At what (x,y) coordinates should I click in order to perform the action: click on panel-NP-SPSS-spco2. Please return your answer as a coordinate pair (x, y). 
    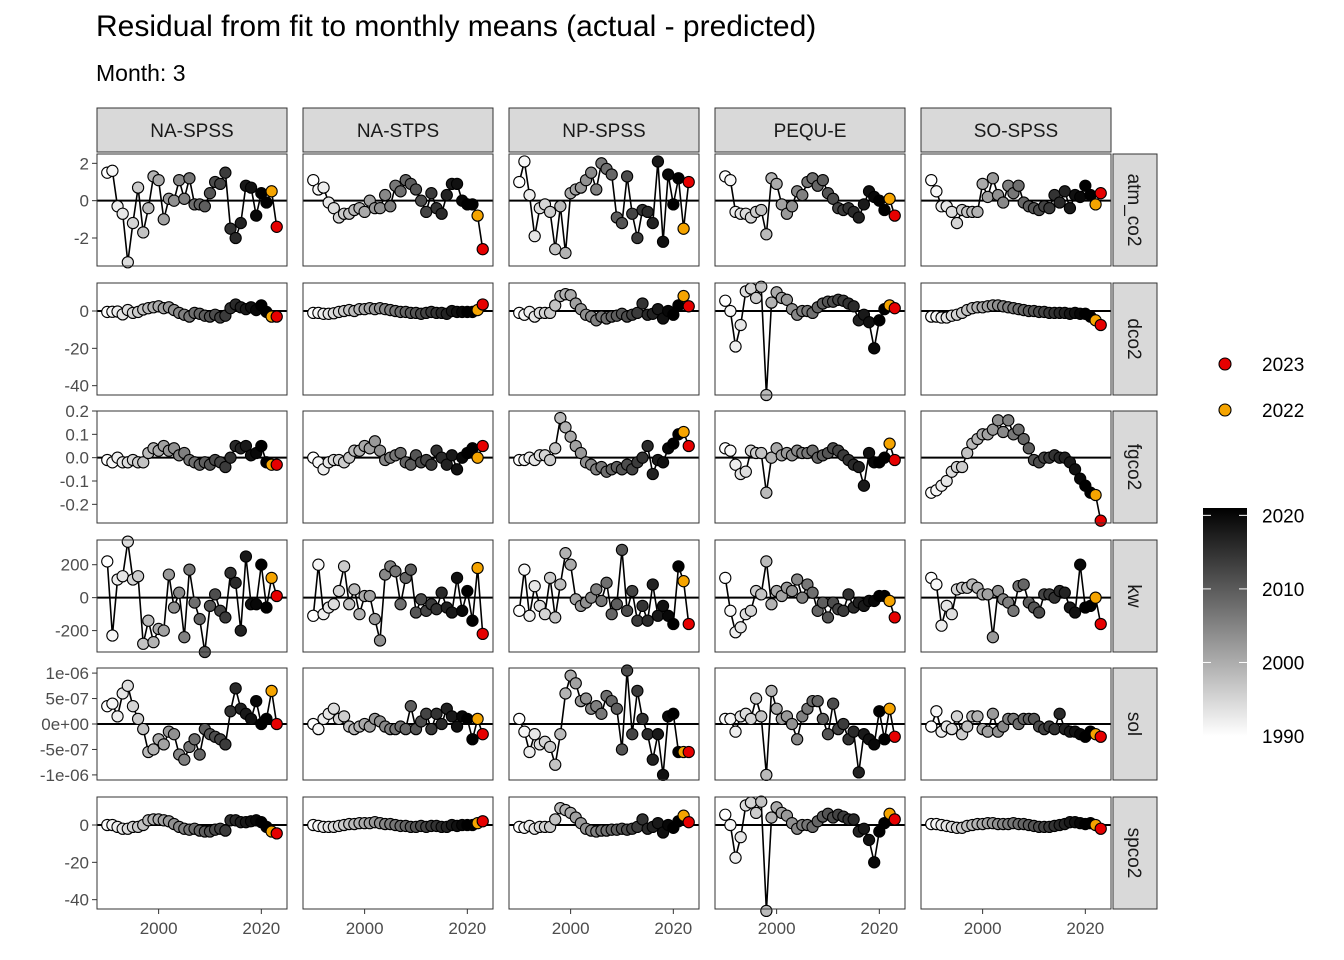
    Looking at the image, I should click on (604, 853).